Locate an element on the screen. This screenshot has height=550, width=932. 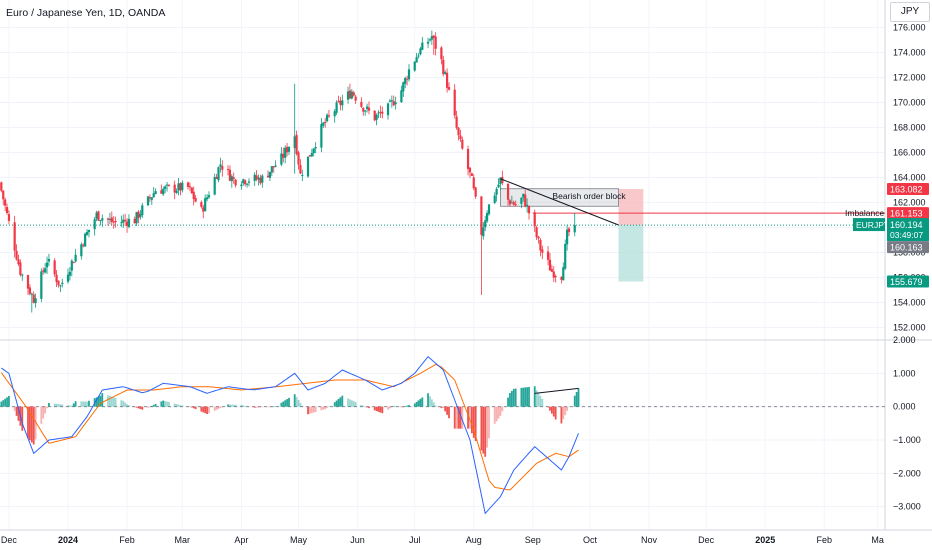
symbol-tag-bg is located at coordinates (869, 225).